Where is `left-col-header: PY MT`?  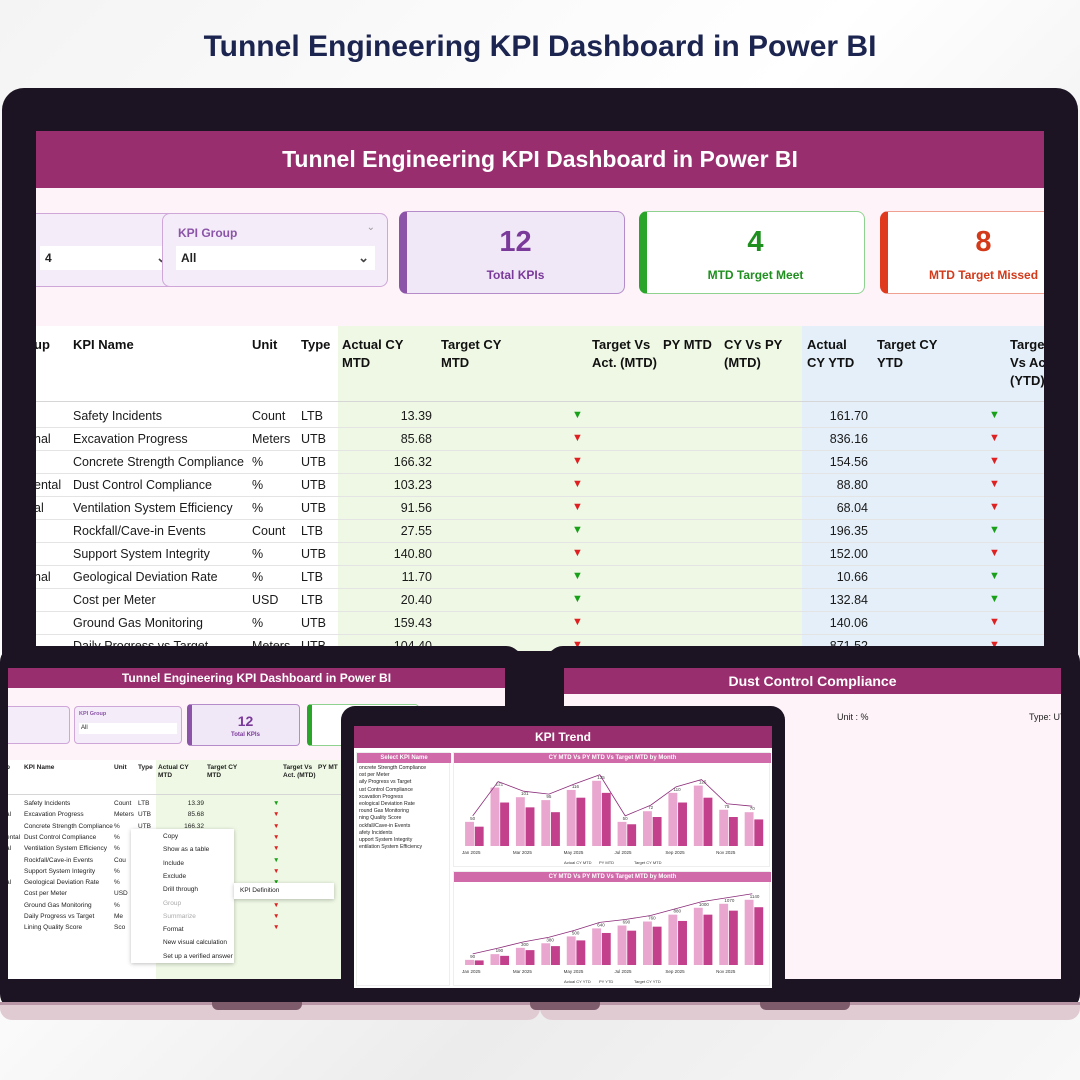
left-col-header: PY MT is located at coordinates (328, 767).